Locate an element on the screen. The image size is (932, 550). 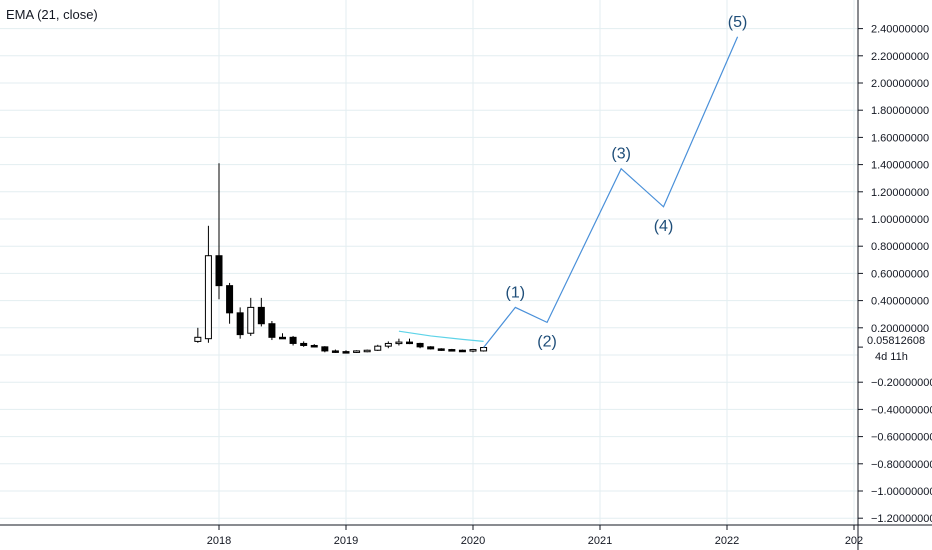
y-tick-label: −0.60000000 is located at coordinates (901, 438).